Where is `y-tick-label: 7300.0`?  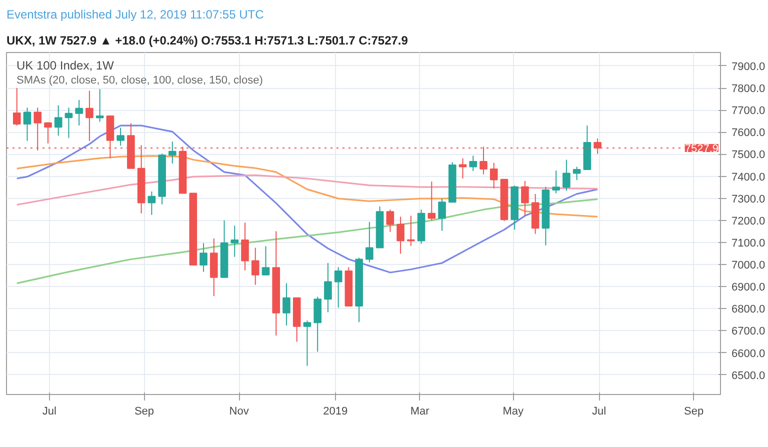 y-tick-label: 7300.0 is located at coordinates (749, 199).